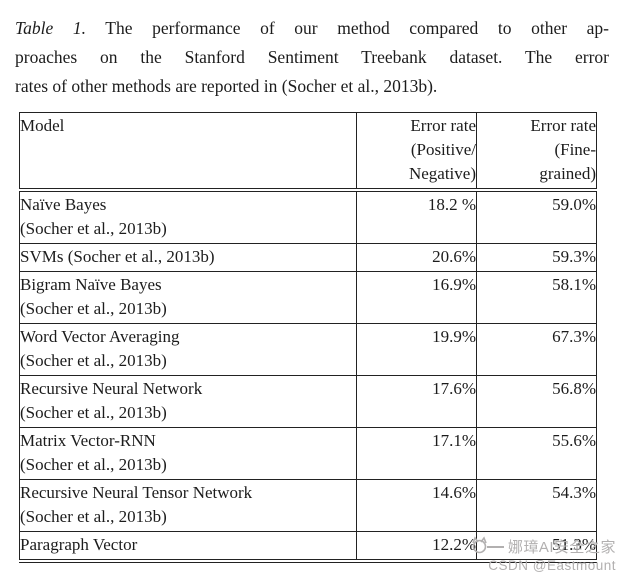 The image size is (622, 579). Describe the element at coordinates (416, 547) in the screenshot. I see `error-positive-negative-cell: 12.2%` at that location.